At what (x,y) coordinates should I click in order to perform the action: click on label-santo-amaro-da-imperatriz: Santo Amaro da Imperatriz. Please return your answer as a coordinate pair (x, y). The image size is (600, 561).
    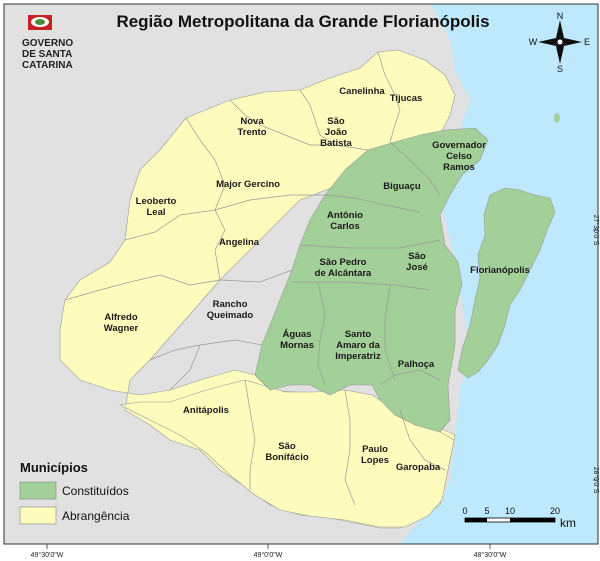
    Looking at the image, I should click on (358, 345).